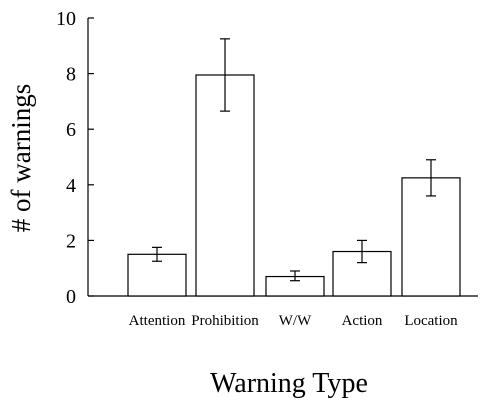  What do you see at coordinates (66, 19) in the screenshot?
I see `y-tick-label: 10` at bounding box center [66, 19].